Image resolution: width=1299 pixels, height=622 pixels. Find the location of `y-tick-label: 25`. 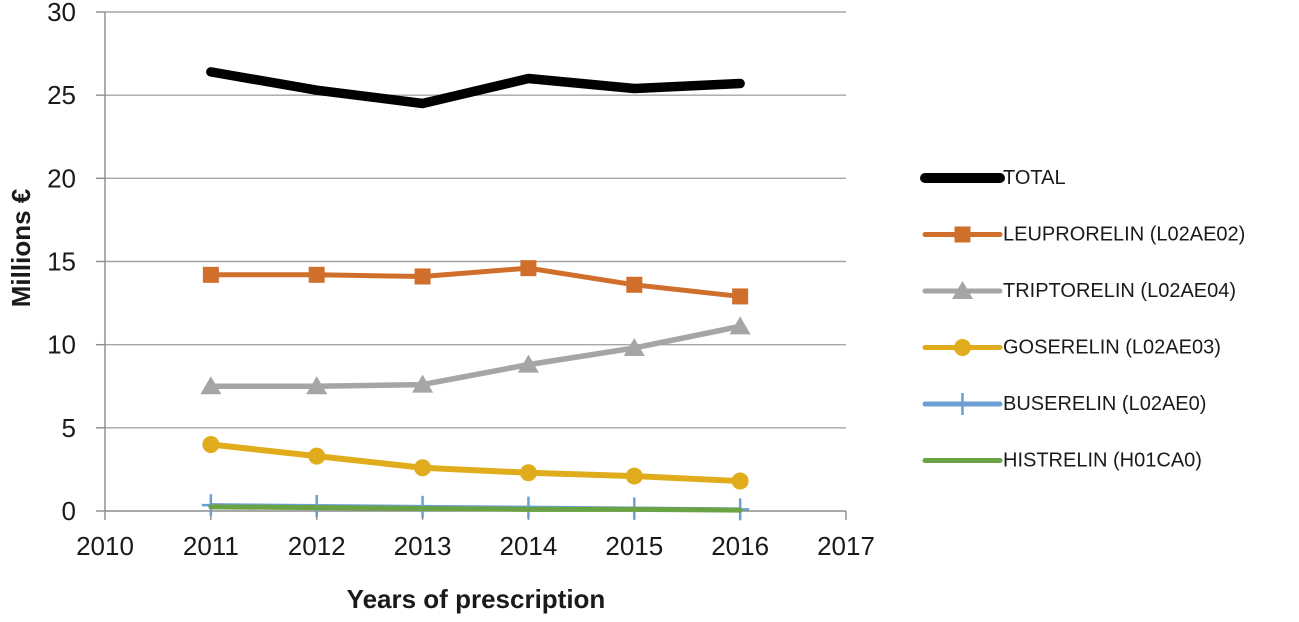

y-tick-label: 25 is located at coordinates (61, 95).